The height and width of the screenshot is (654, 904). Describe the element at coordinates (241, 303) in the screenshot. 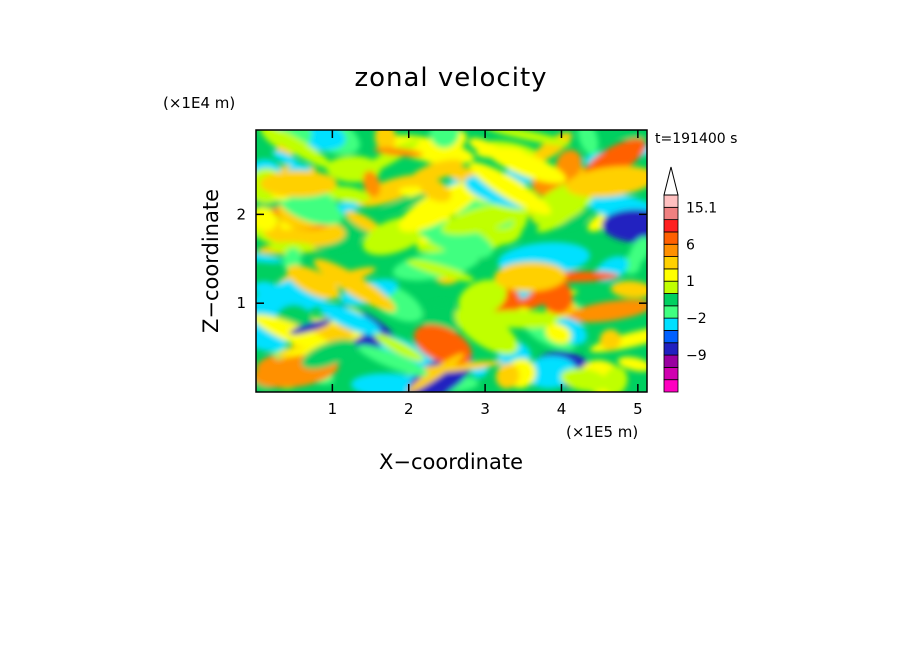

I see `y-tick-label-0: 1` at that location.